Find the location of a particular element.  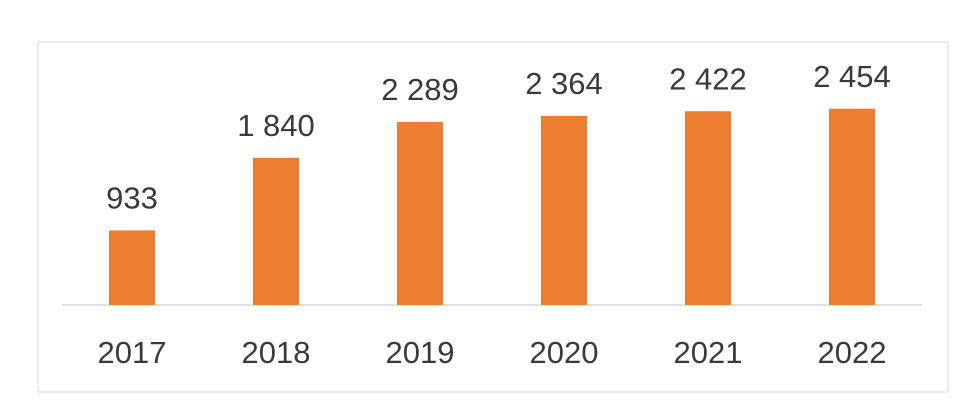

x-tick-label: 2020 is located at coordinates (564, 352).